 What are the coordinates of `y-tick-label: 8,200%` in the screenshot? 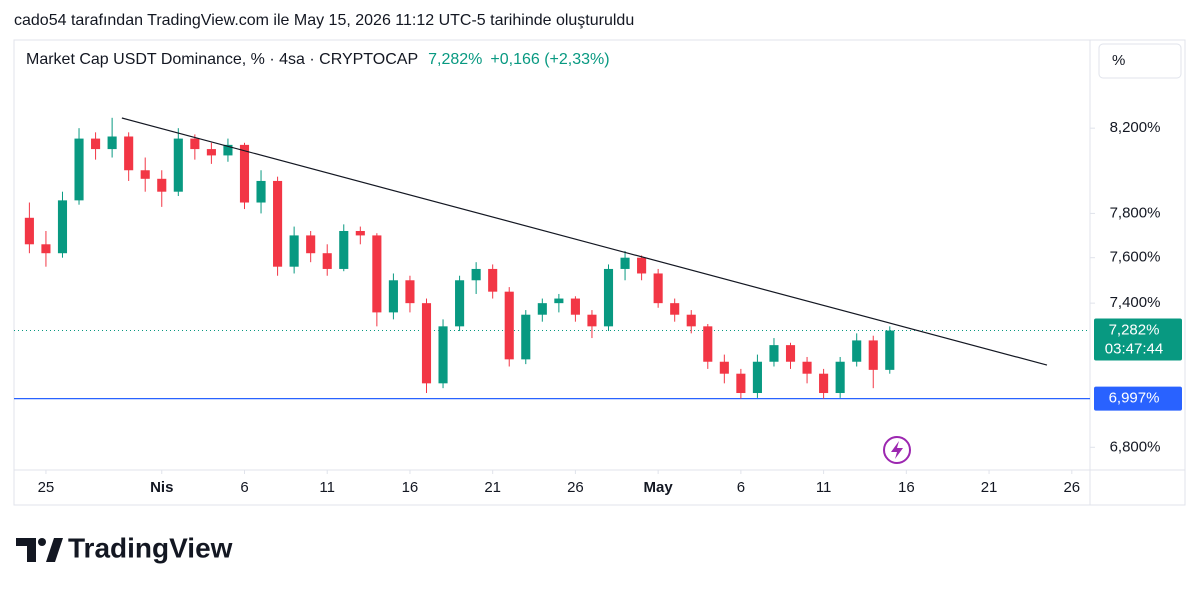 It's located at (1135, 127).